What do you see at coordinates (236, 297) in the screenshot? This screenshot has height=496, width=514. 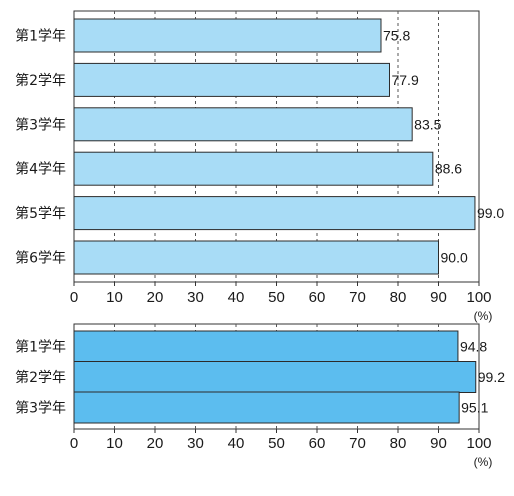 I see `chart1-x-tick-label: 40` at bounding box center [236, 297].